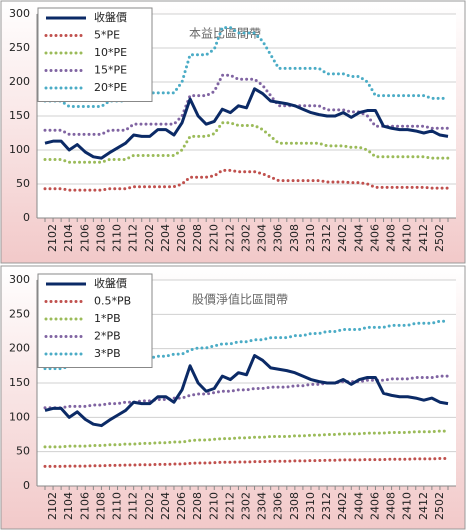 This screenshot has height=530, width=466. Describe the element at coordinates (110, 70) in the screenshot. I see `legend-label: 15*PE` at that location.